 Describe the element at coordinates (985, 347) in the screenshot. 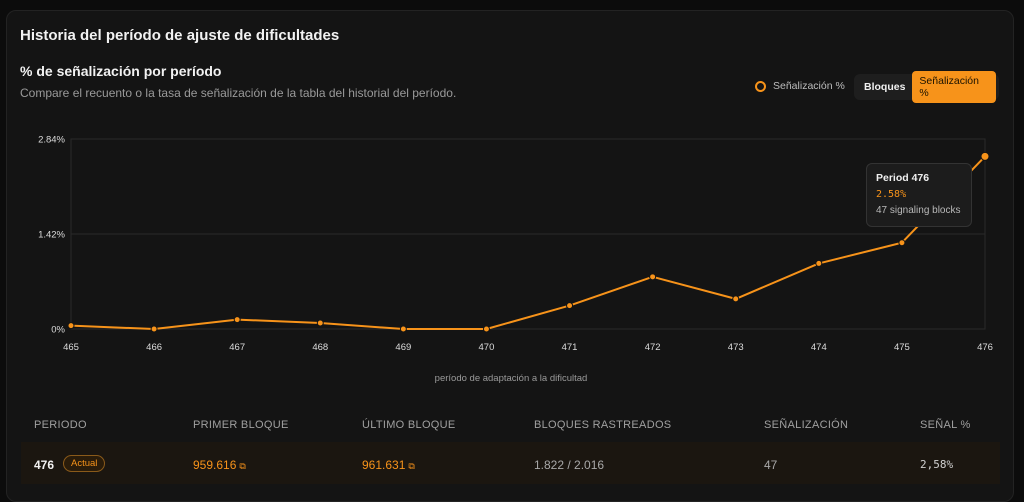

I see `x-tick-label: 476` at that location.